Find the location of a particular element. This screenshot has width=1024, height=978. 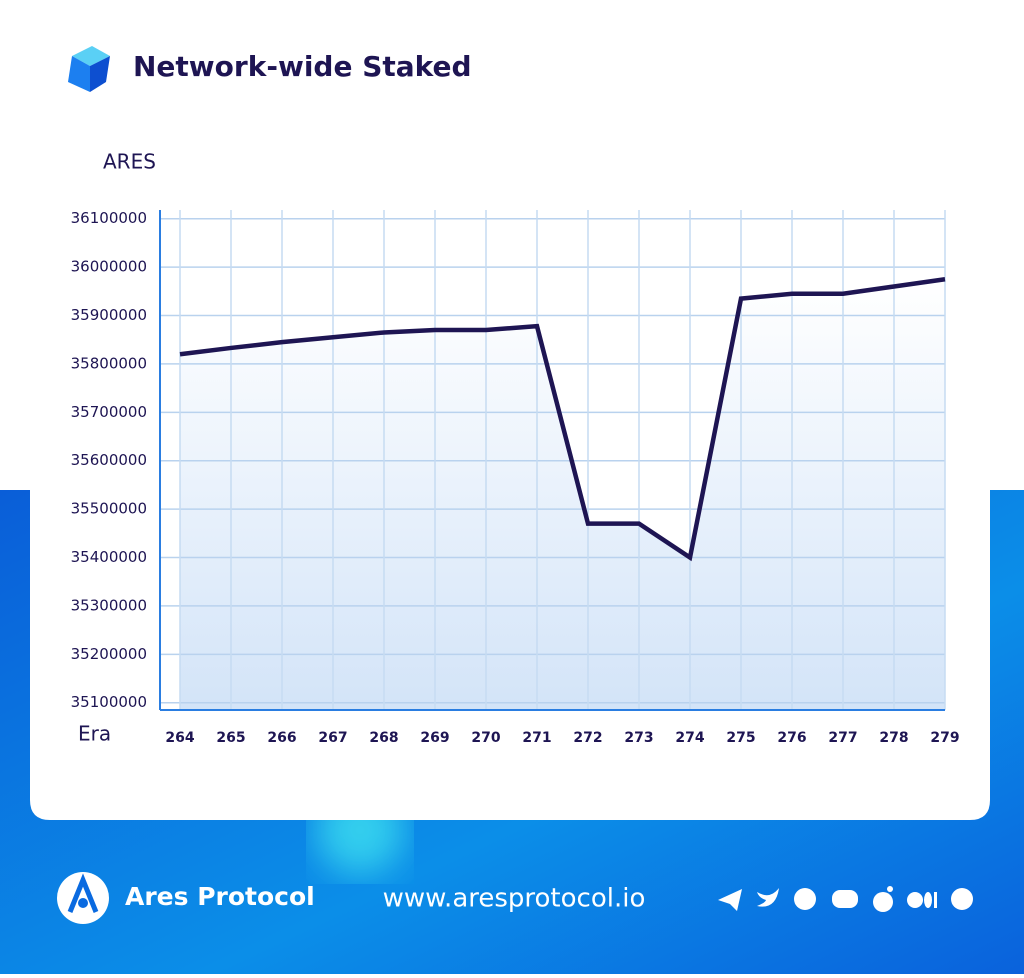

x-tick-label: 279 is located at coordinates (944, 738).